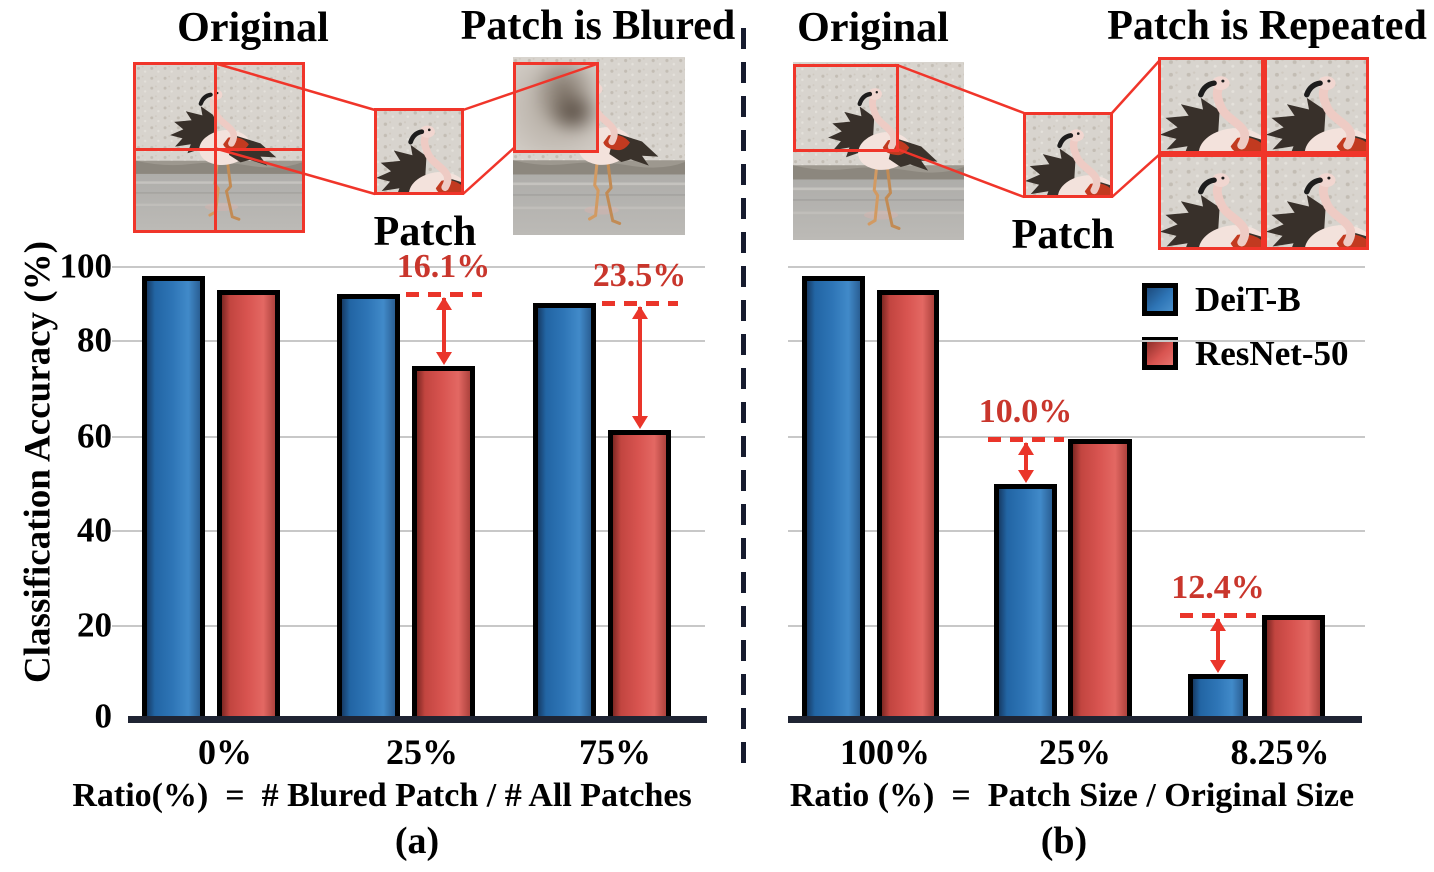 Image resolution: width=1434 pixels, height=872 pixels. I want to click on subfigure-caption-b: (b), so click(1064, 841).